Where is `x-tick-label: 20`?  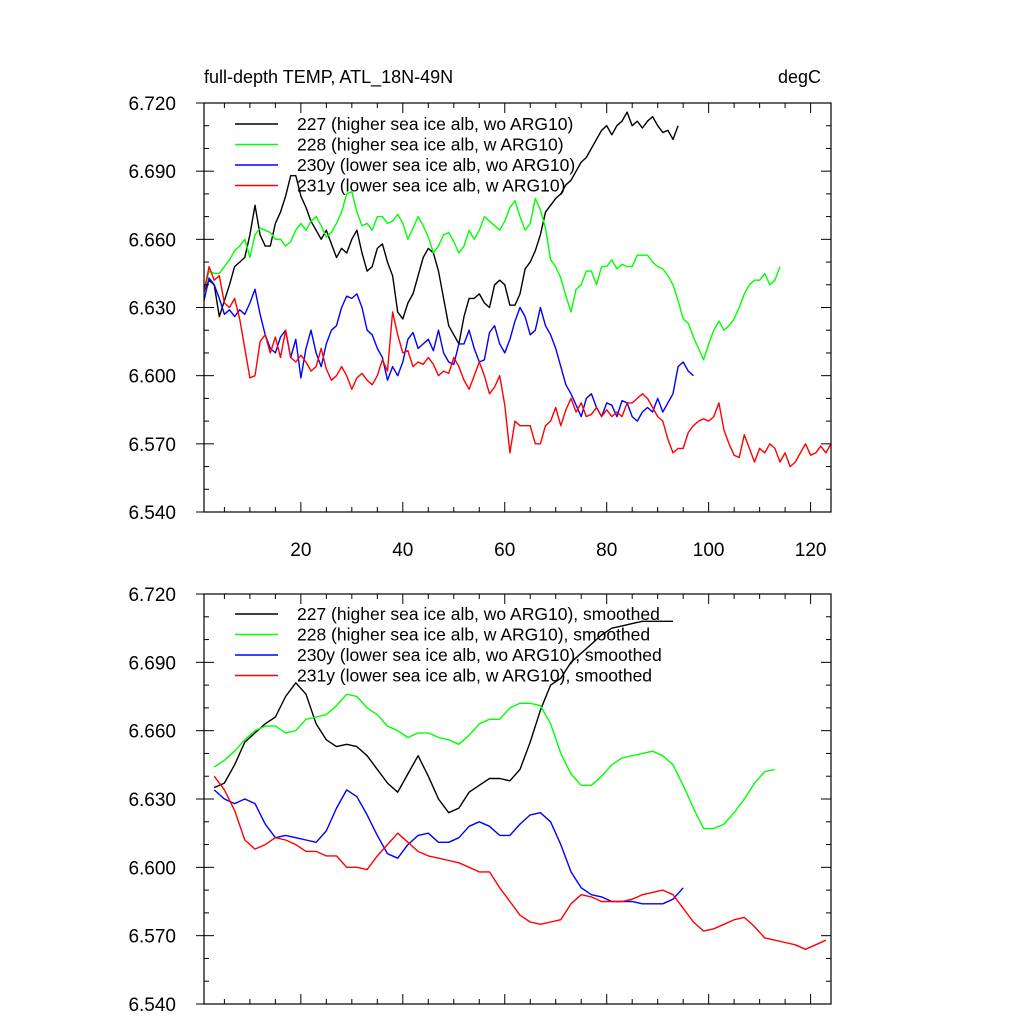
x-tick-label: 20 is located at coordinates (300, 550).